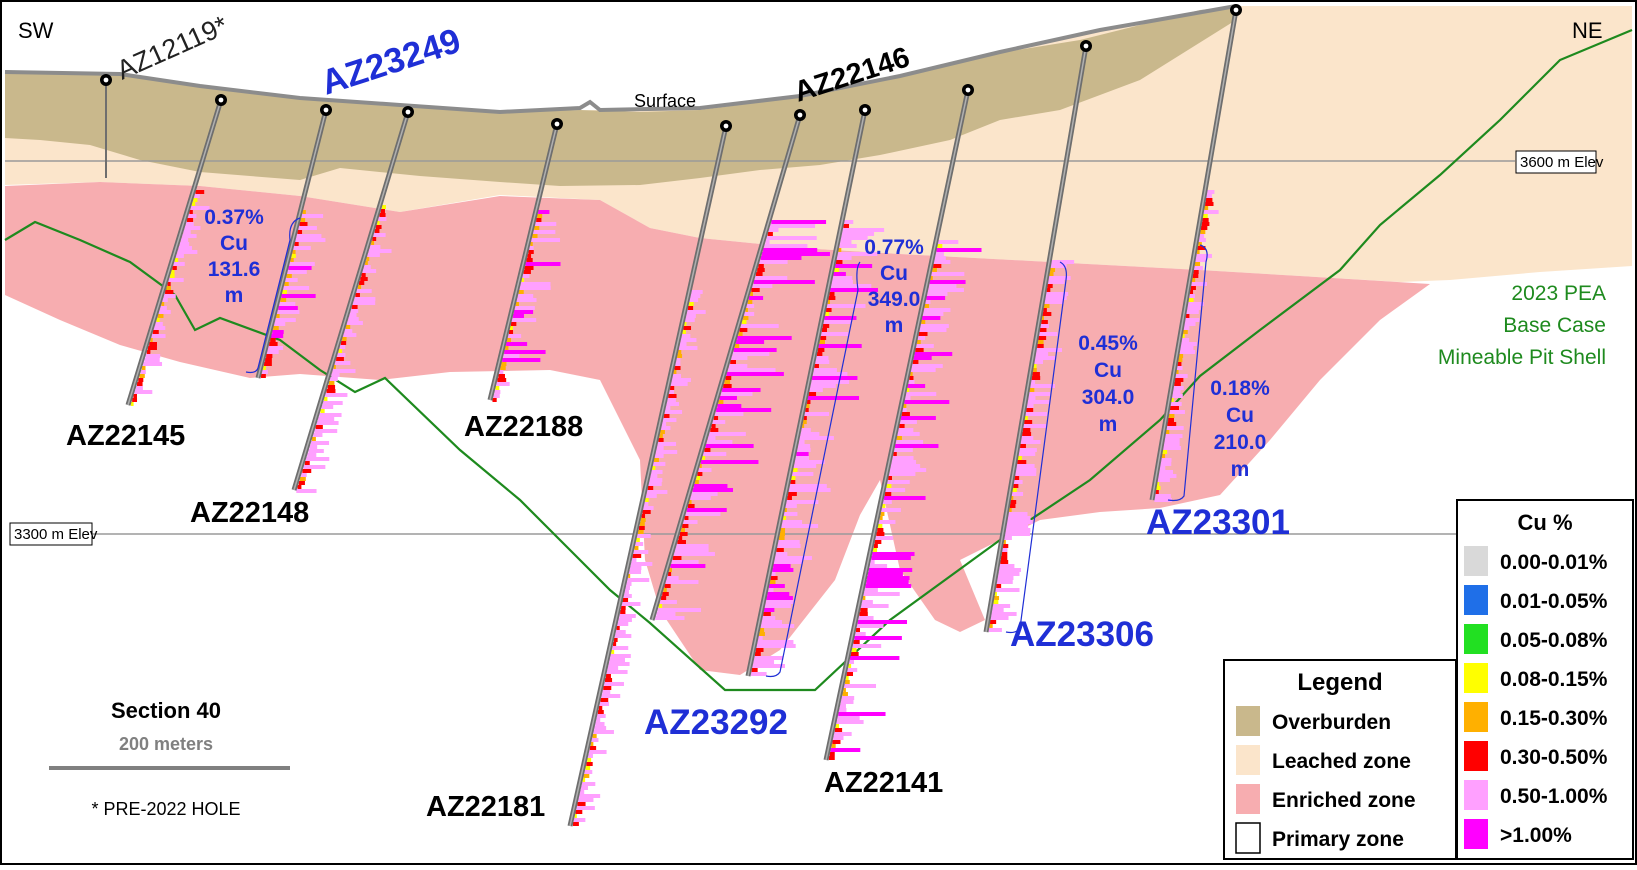 The image size is (1637, 870). I want to click on cu-legend-label: 0.08-0.15%, so click(1554, 679).